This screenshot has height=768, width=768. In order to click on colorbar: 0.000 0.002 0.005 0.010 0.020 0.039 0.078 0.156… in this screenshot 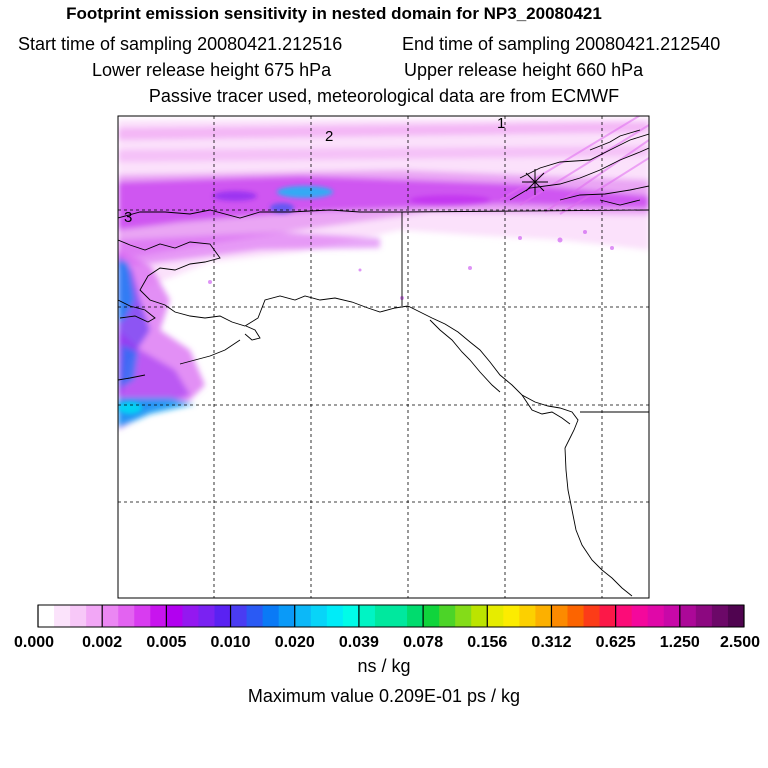, I will do `click(387, 627)`.